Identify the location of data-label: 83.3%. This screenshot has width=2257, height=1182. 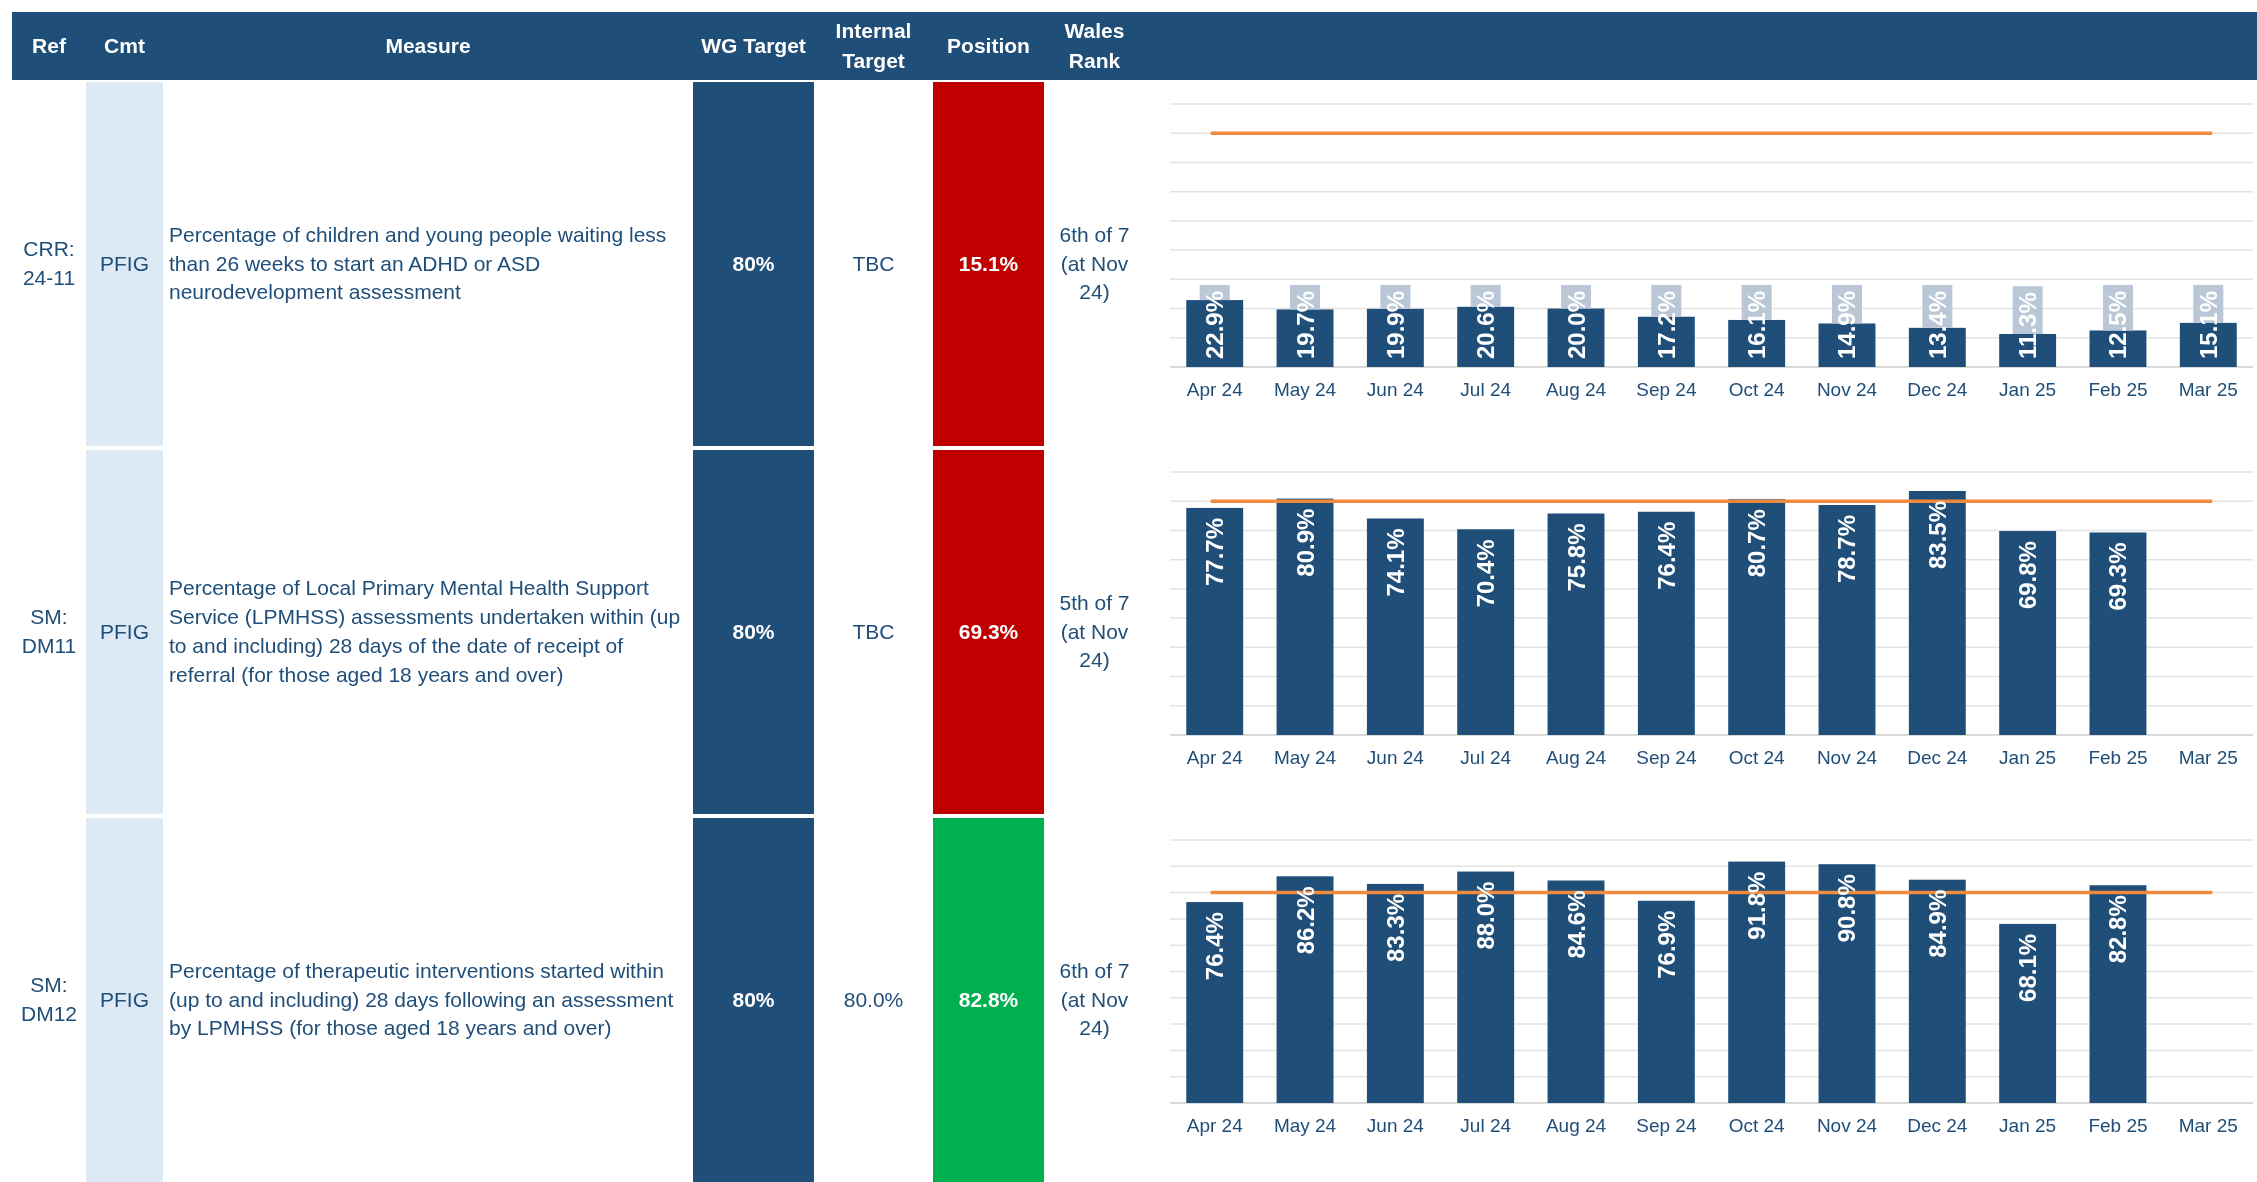
(1395, 927).